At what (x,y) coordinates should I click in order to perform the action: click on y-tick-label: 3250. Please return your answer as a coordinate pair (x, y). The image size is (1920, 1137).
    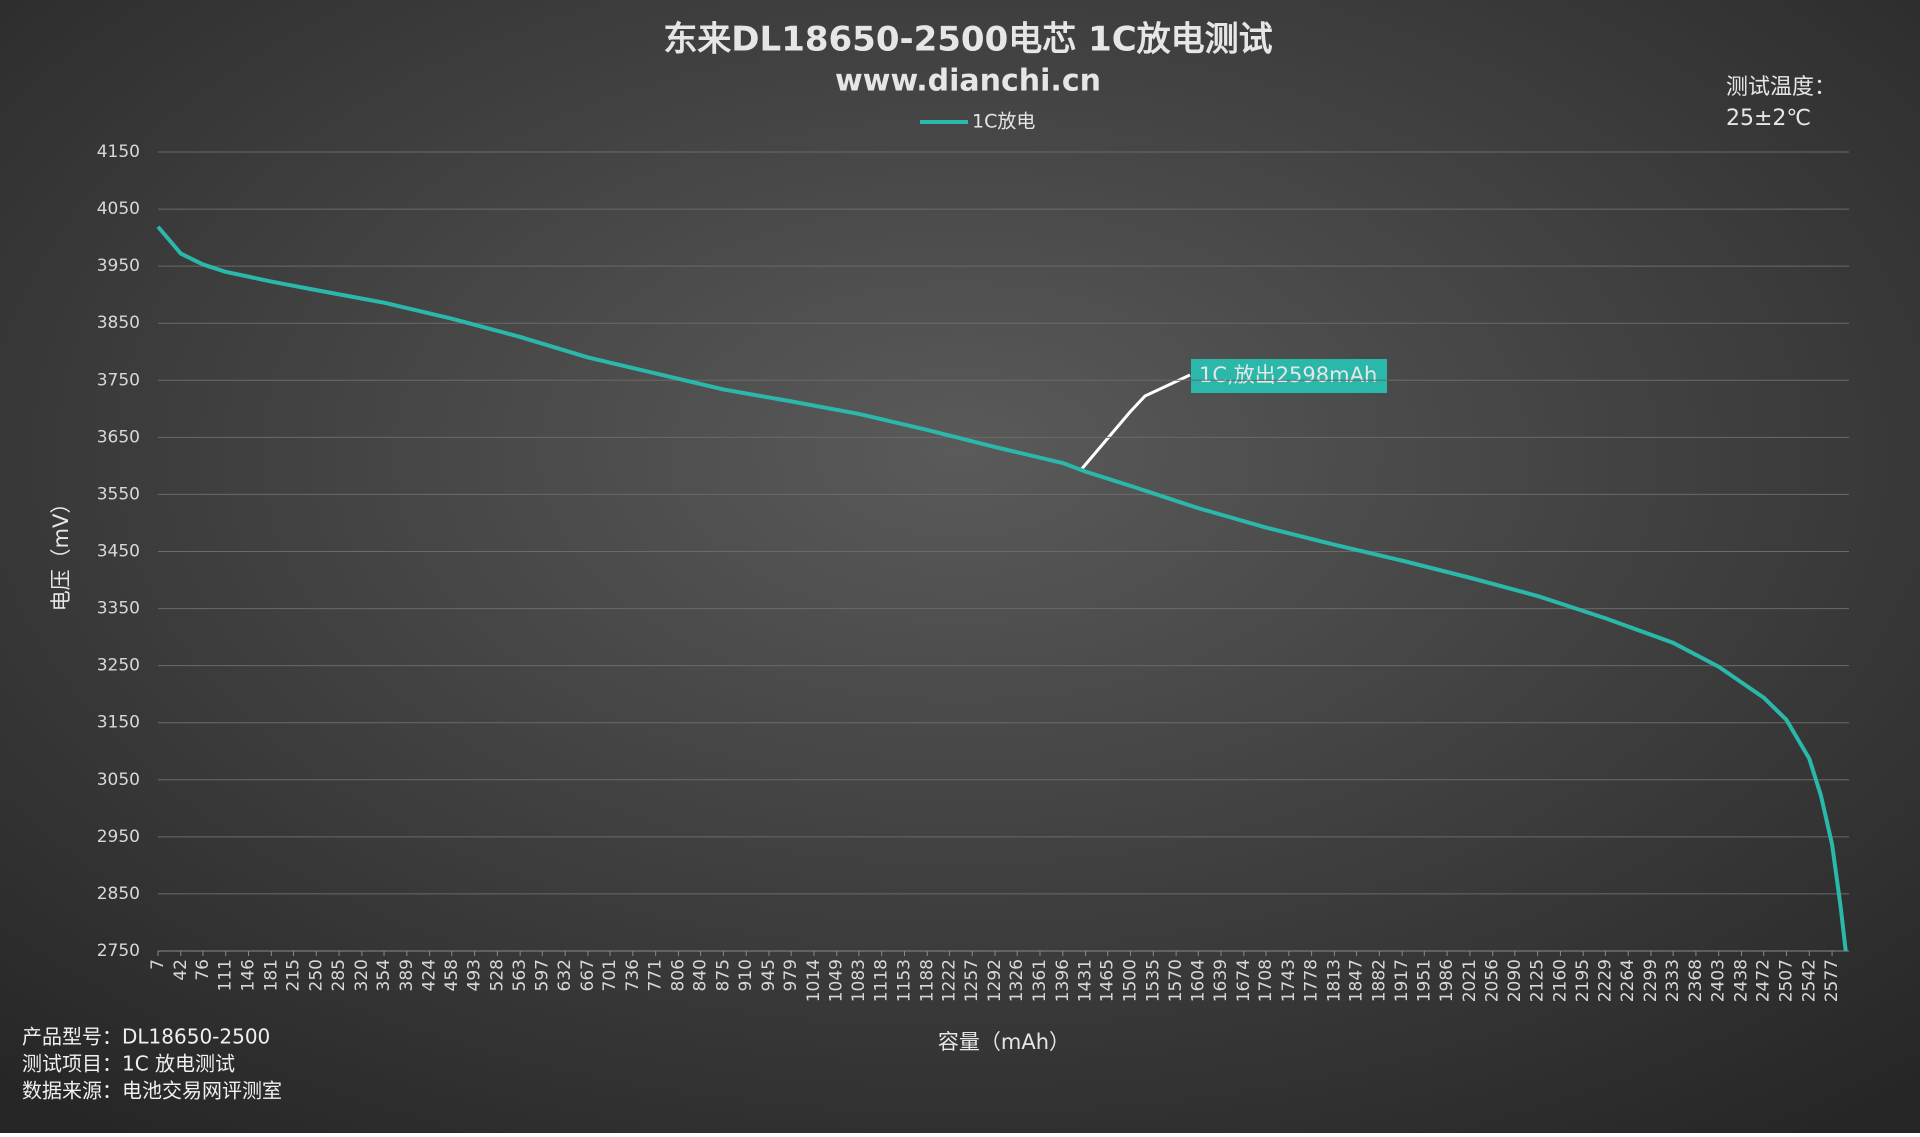
    Looking at the image, I should click on (118, 666).